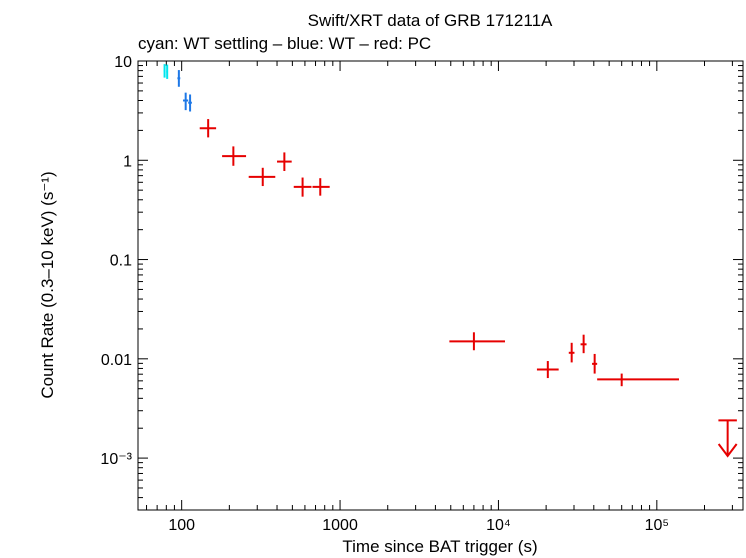  I want to click on y-tick-label: 10⁻³, so click(116, 459).